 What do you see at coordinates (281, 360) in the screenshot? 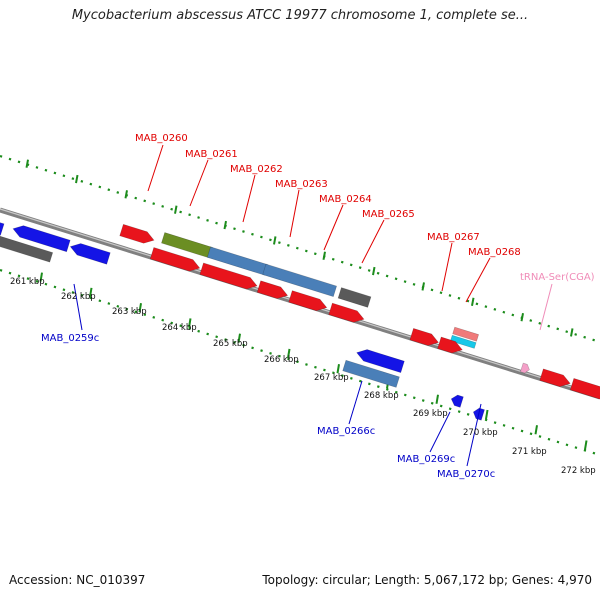
I see `tick-266-kbp: 266 kbp` at bounding box center [281, 360].